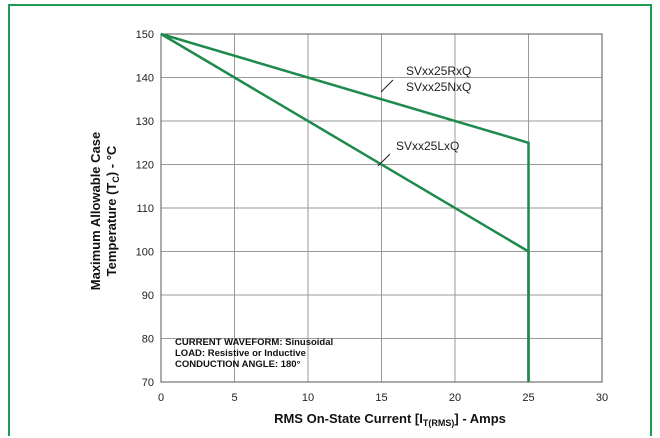 The image size is (660, 438). I want to click on x-tick-label-1: 5, so click(234, 398).